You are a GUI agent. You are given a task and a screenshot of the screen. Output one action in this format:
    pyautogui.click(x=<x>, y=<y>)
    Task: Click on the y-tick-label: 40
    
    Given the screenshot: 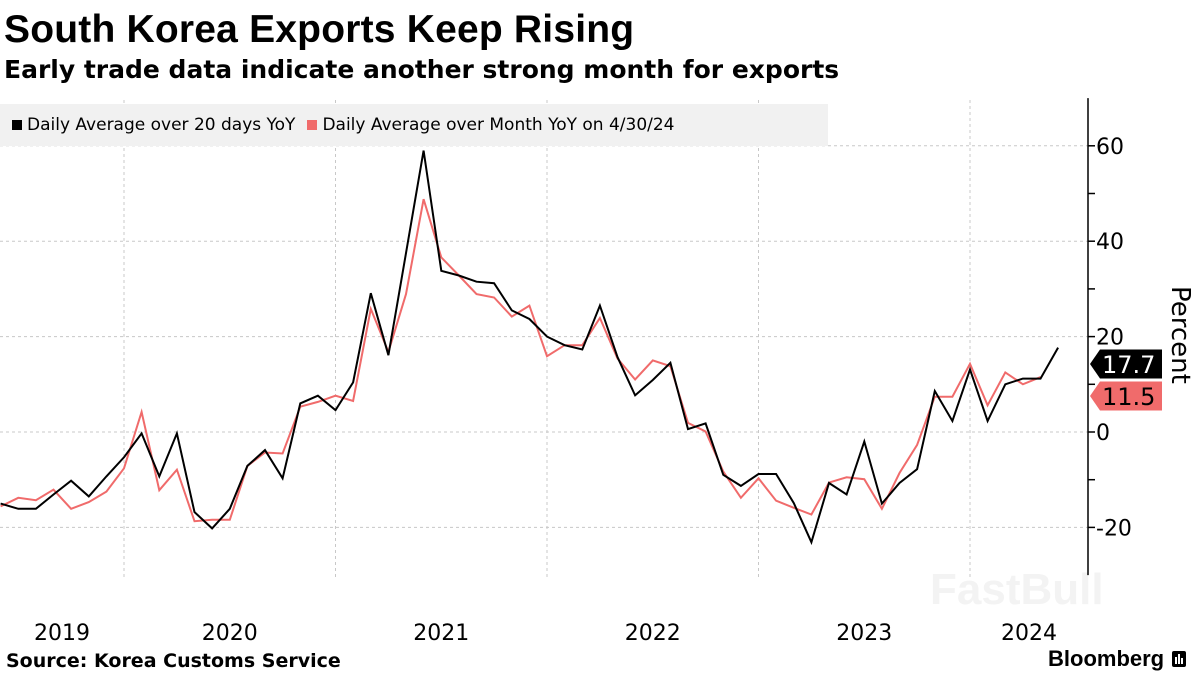 What is the action you would take?
    pyautogui.click(x=1110, y=242)
    